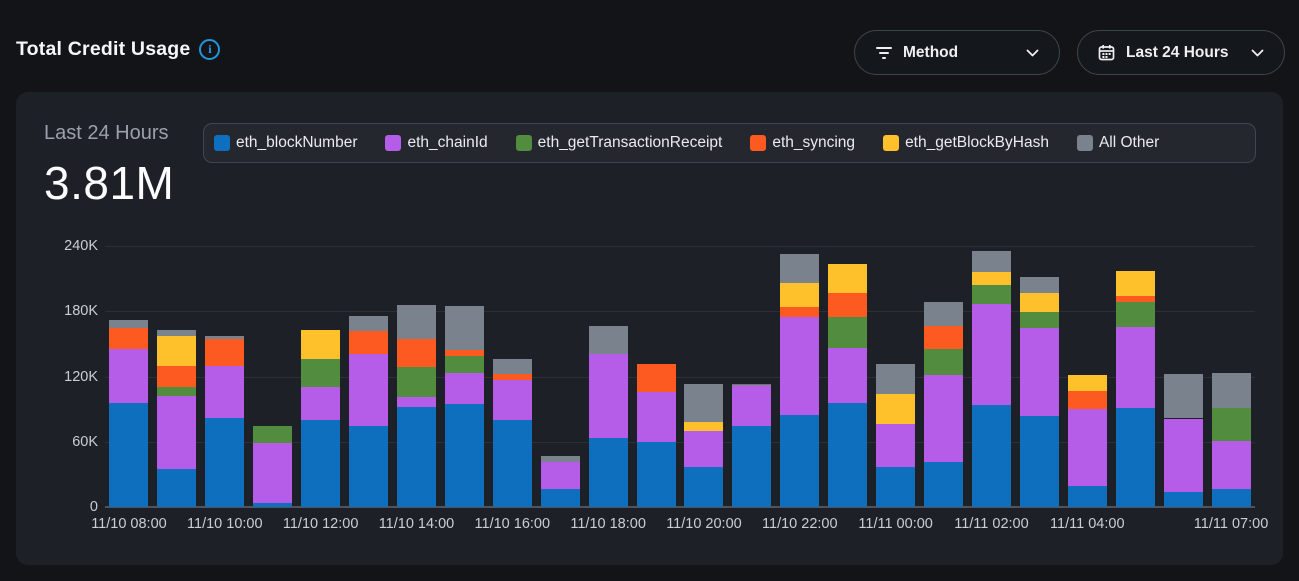 The height and width of the screenshot is (581, 1299). Describe the element at coordinates (802, 143) in the screenshot. I see `legend-item: eth_syncing` at that location.